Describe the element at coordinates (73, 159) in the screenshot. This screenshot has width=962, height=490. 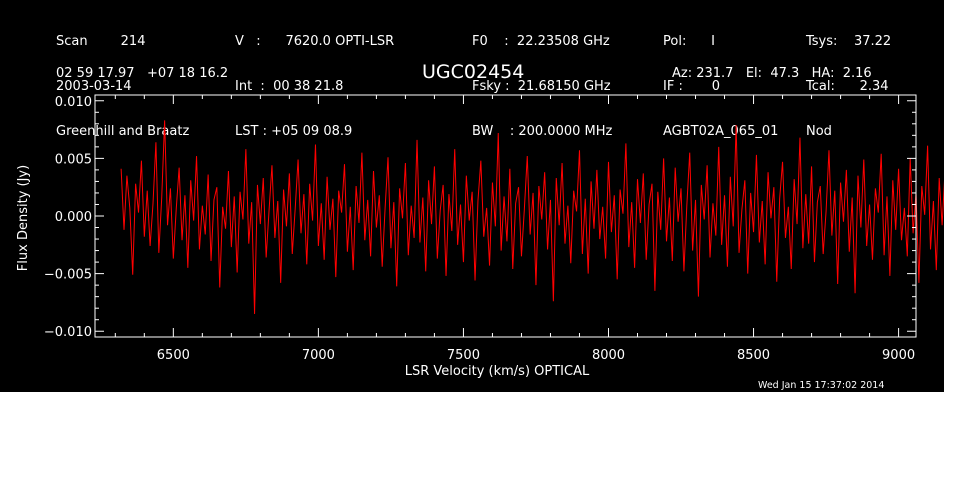
I see `y-tick-label: 0.005` at that location.